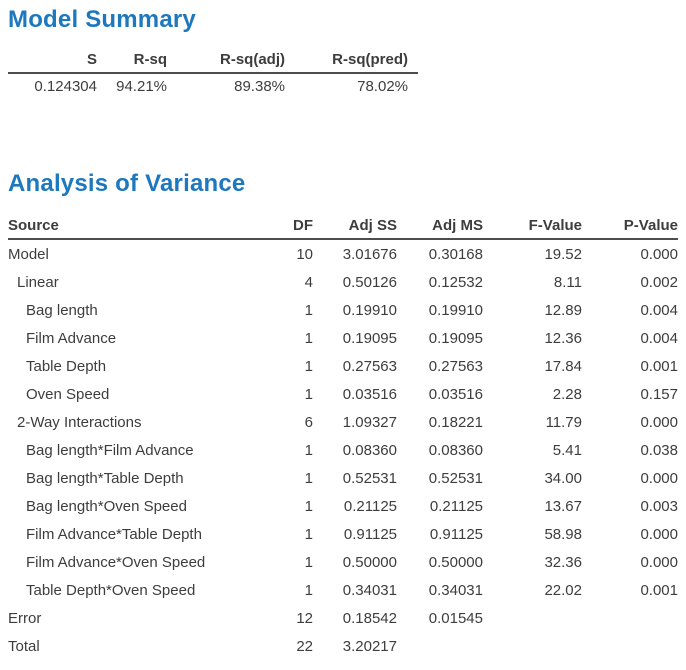 This screenshot has height=670, width=686. What do you see at coordinates (455, 478) in the screenshot?
I see `anova-cell-adj_ms: 0.52531` at bounding box center [455, 478].